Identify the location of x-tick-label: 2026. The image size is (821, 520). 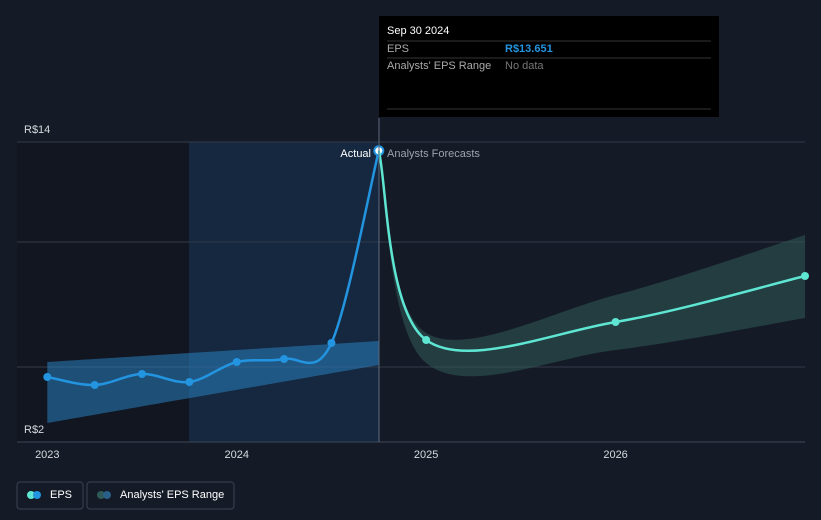
(615, 455).